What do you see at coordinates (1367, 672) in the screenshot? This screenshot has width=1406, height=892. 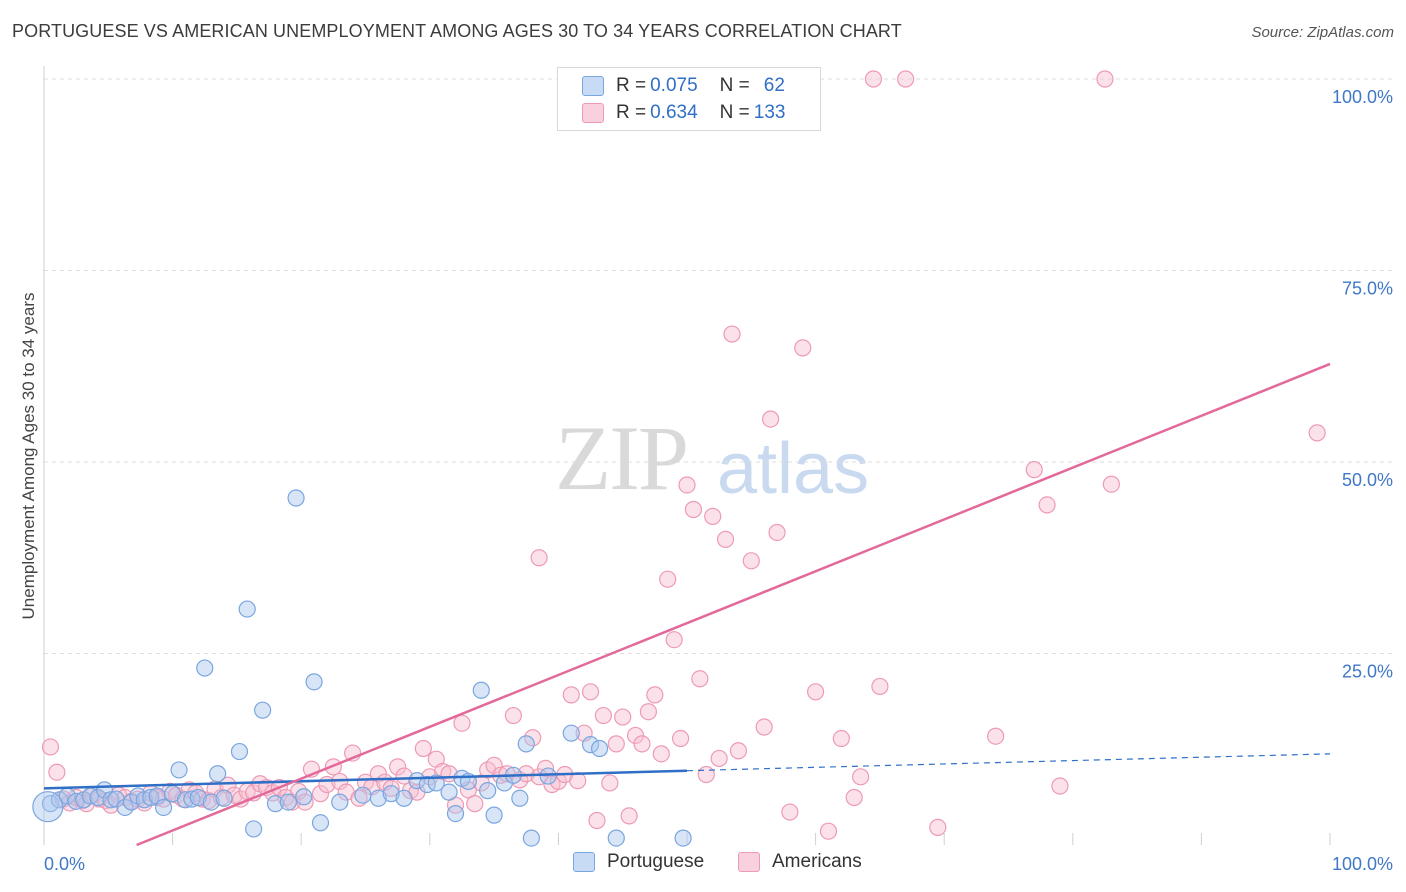 I see `y-tick-label: 25.0%` at bounding box center [1367, 672].